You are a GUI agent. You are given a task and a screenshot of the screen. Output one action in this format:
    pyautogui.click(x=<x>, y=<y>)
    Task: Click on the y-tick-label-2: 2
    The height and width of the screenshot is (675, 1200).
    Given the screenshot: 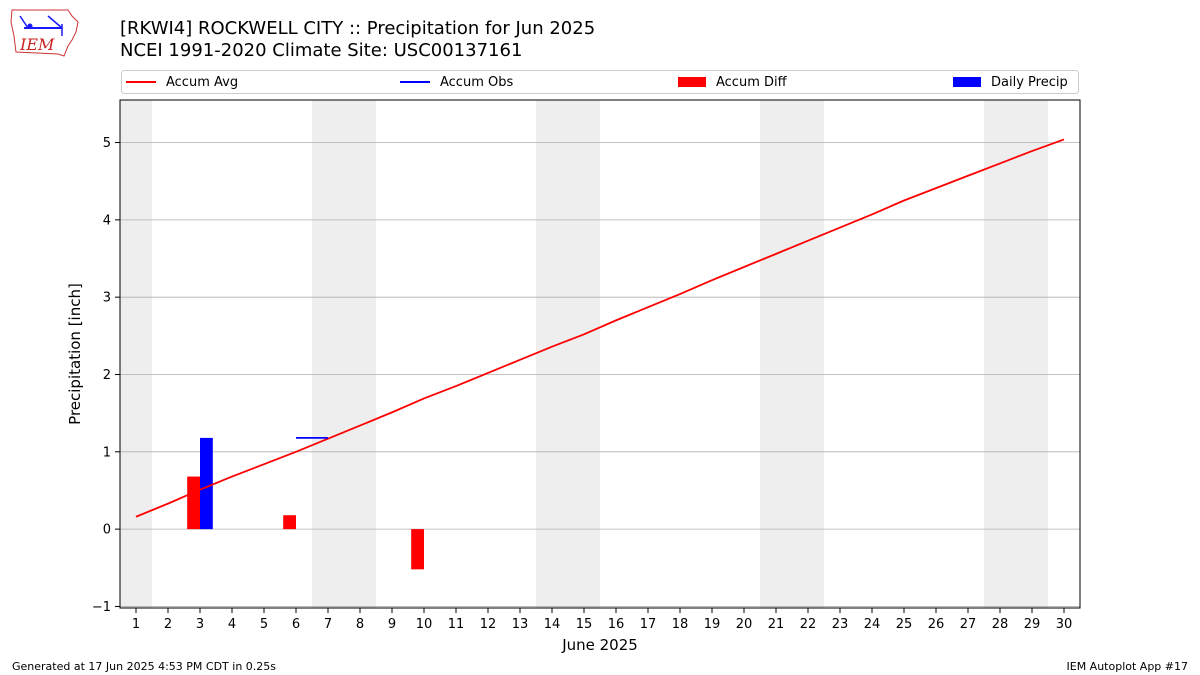 What is the action you would take?
    pyautogui.click(x=107, y=375)
    